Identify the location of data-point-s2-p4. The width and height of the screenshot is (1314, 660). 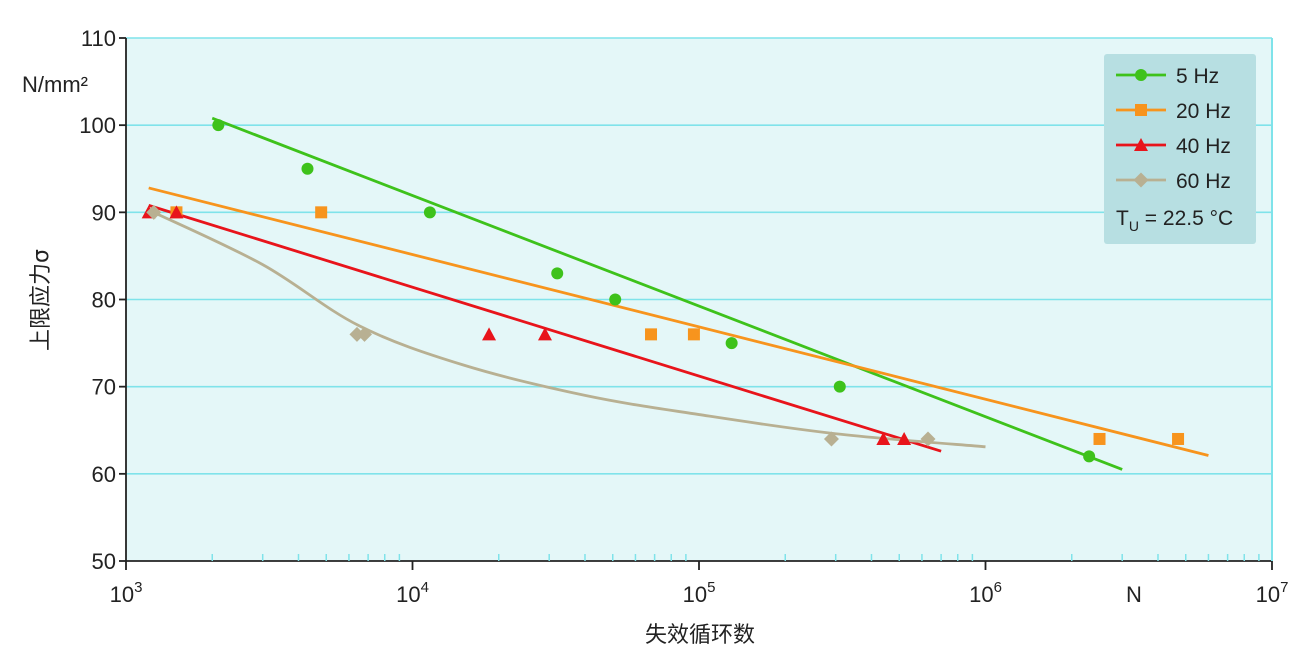
(883, 438).